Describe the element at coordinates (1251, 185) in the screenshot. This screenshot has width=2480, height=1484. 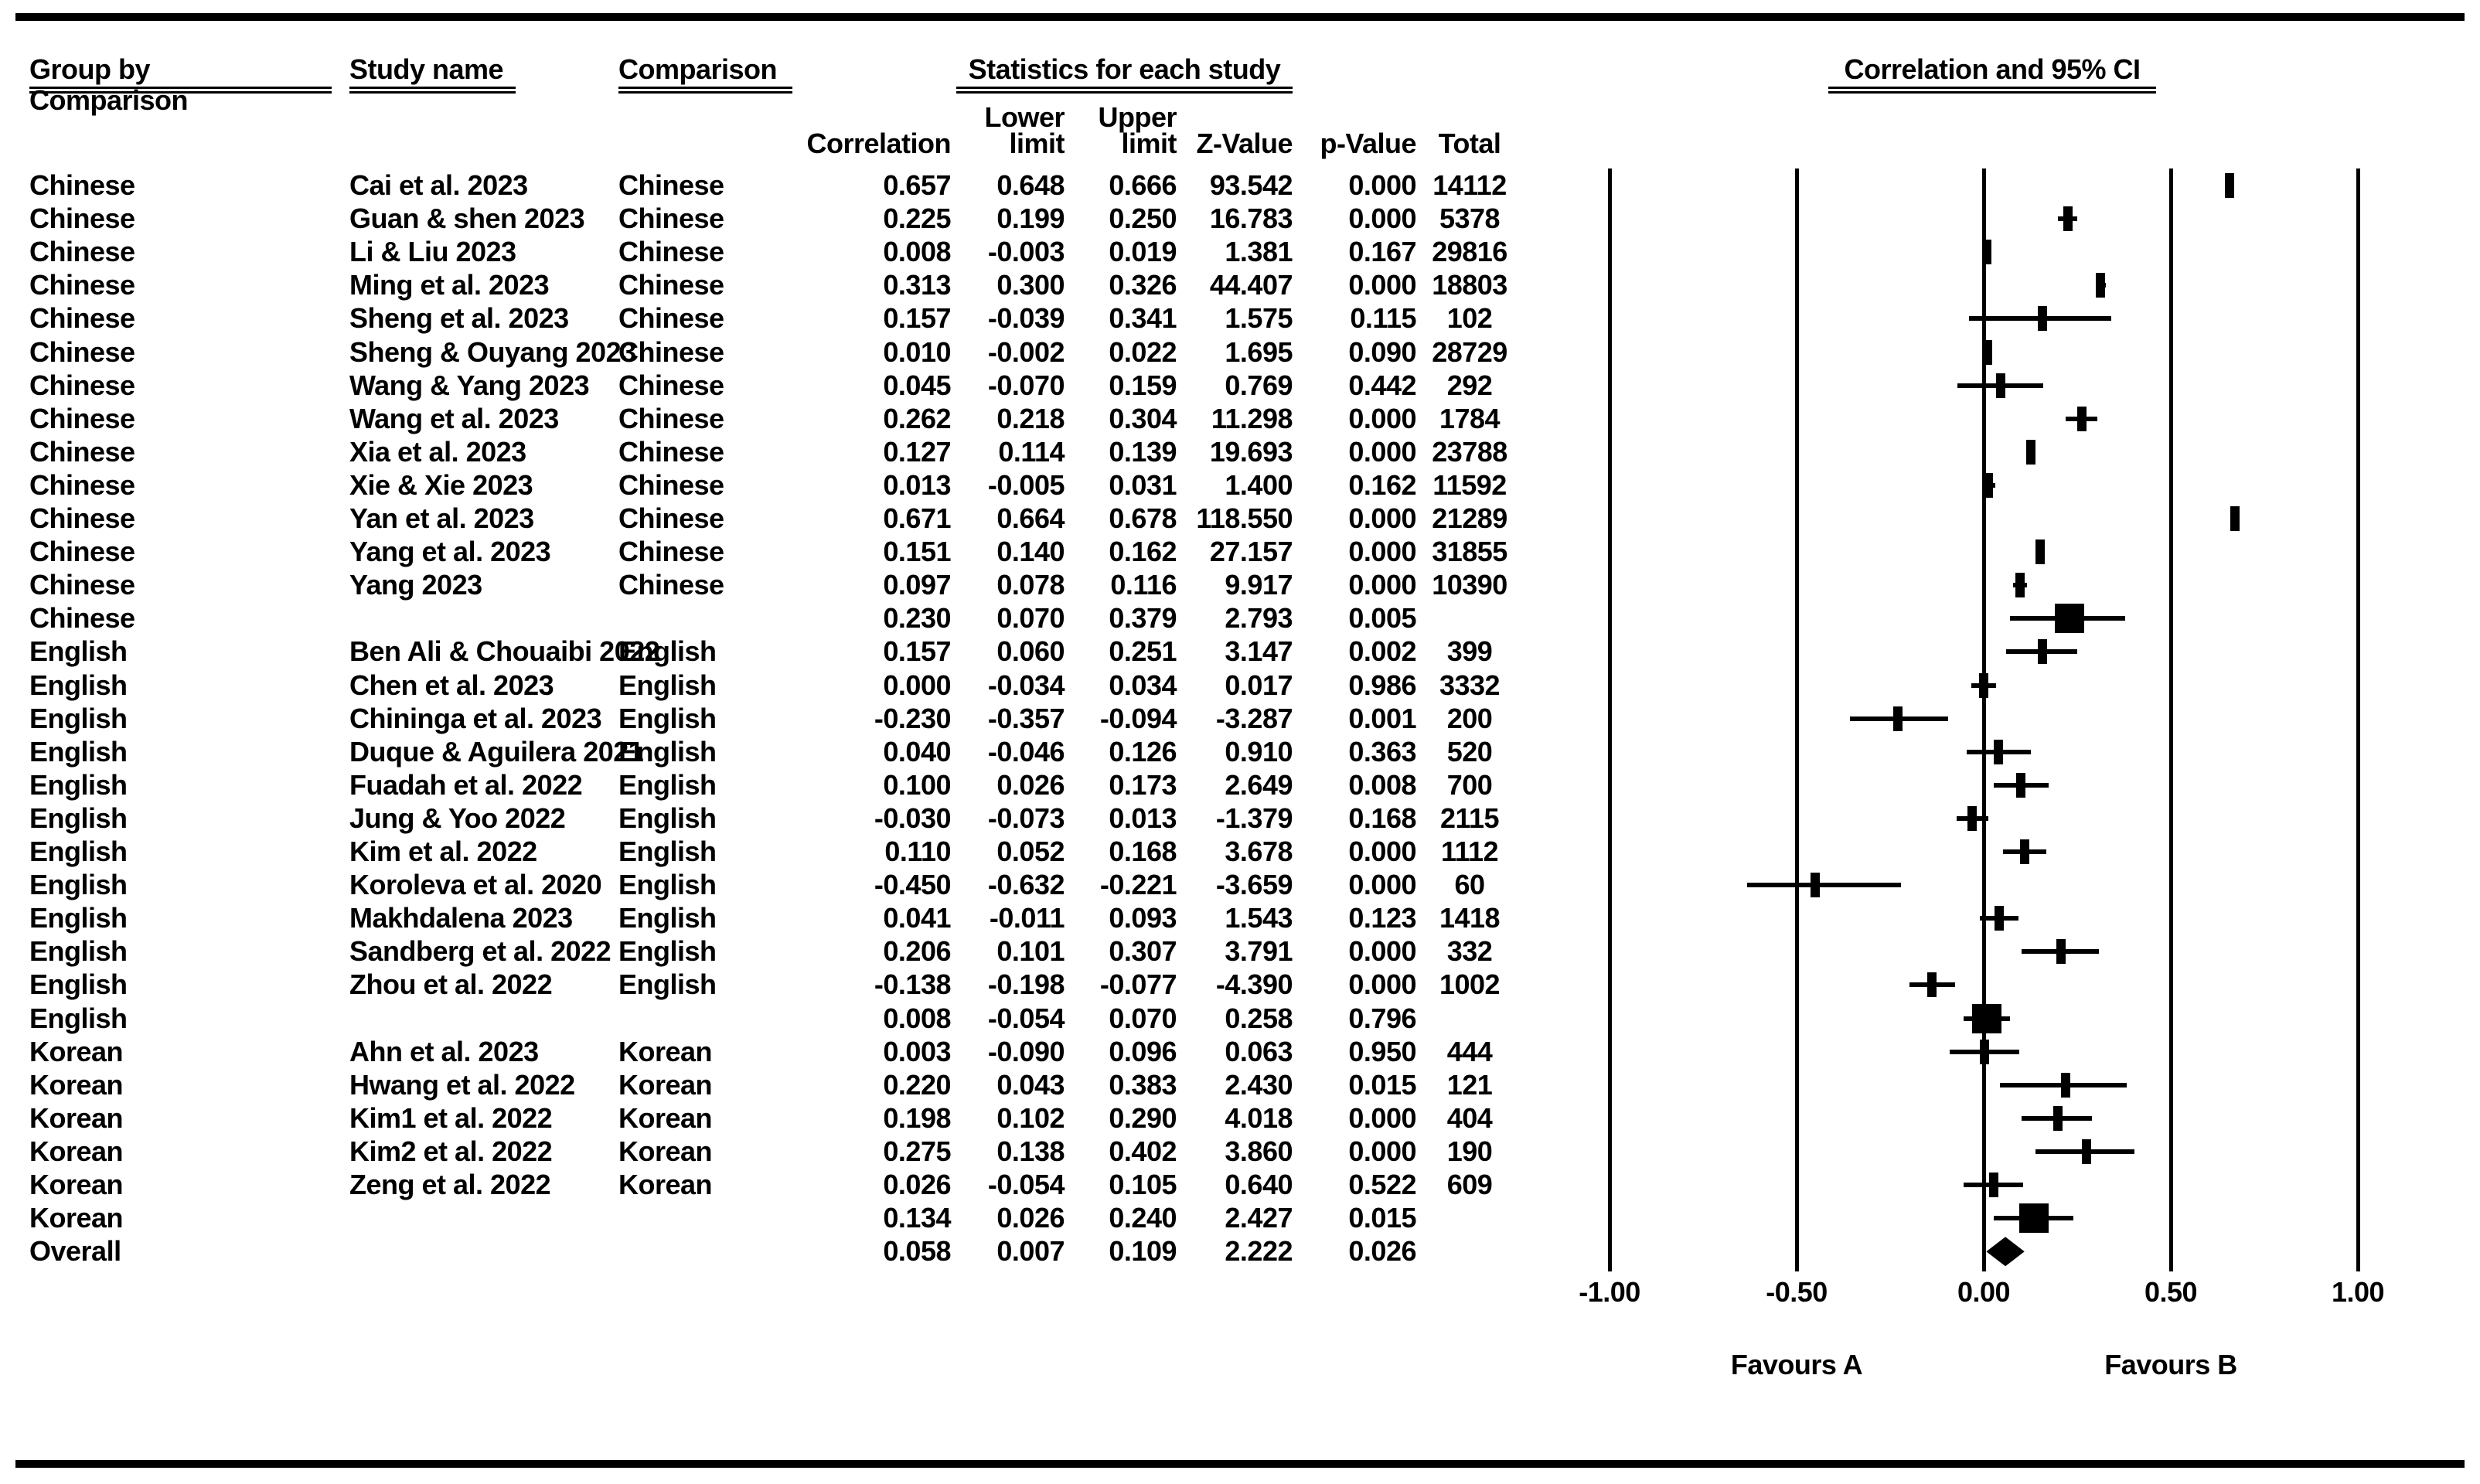
I see `z-cell: 93.542` at that location.